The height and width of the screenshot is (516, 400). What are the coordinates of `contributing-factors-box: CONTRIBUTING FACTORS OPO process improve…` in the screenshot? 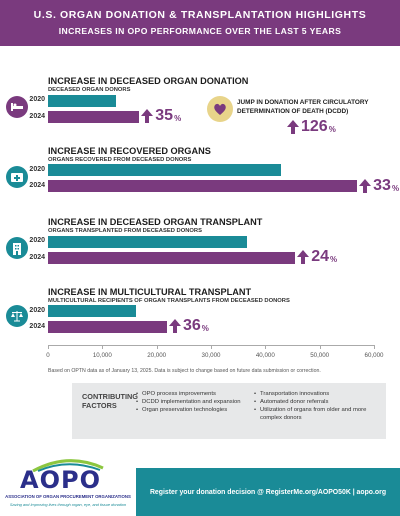 It's located at (229, 411).